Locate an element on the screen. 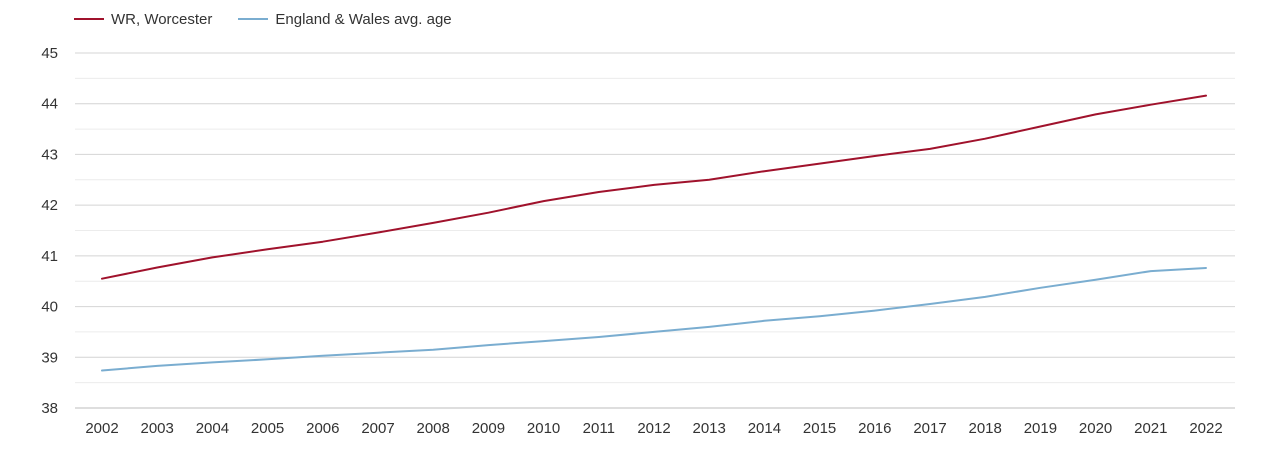  legend-item-worcester: WR, Worcester is located at coordinates (143, 19).